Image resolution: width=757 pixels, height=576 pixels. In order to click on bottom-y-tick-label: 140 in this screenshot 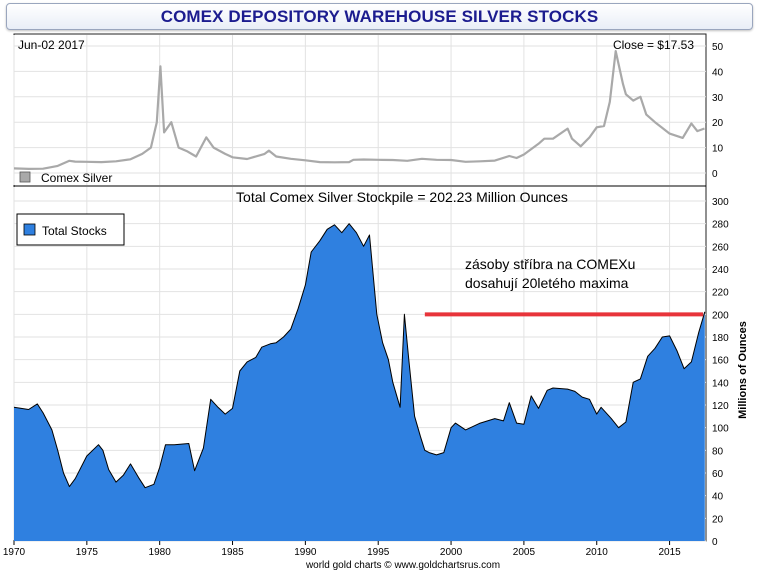, I will do `click(720, 383)`.